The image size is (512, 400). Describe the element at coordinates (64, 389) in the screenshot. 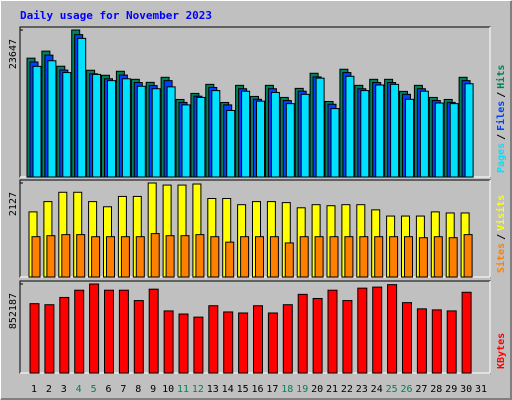

I see `x-tick-label: 3` at that location.